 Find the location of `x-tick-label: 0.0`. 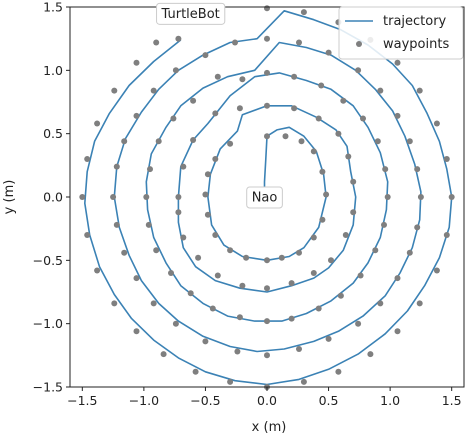

x-tick-label: 0.0 is located at coordinates (267, 400).